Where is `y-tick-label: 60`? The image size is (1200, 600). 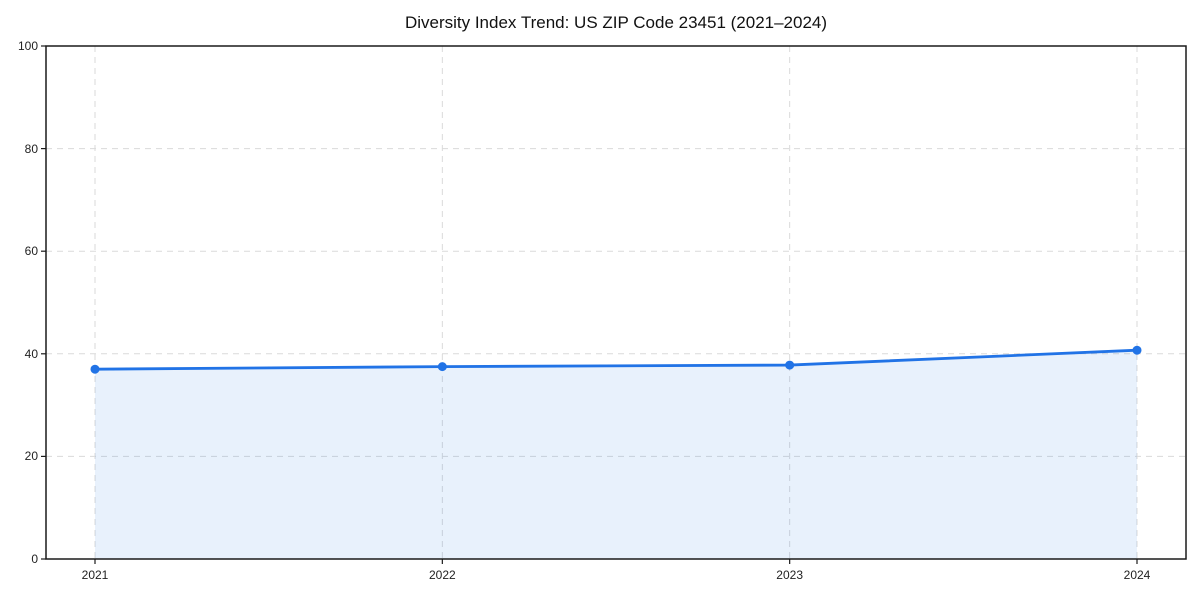 y-tick-label: 60 is located at coordinates (31, 251).